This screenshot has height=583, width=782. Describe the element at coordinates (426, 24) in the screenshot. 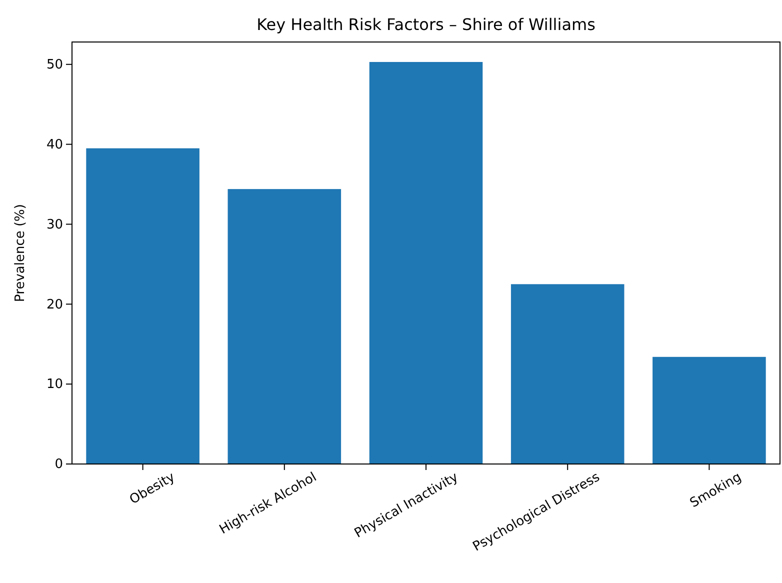

I see `chart-title: Key Health Risk Factors – Shire of Williams` at that location.